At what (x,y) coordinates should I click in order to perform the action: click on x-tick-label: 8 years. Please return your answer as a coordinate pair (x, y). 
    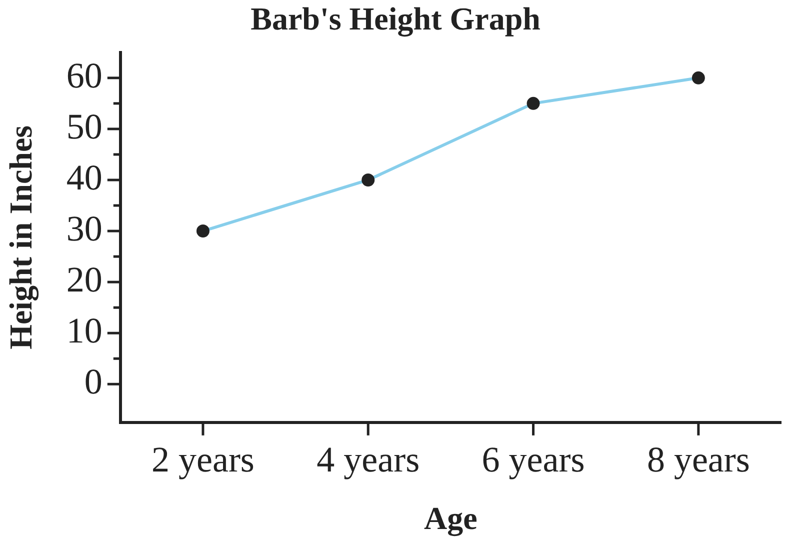
    Looking at the image, I should click on (698, 459).